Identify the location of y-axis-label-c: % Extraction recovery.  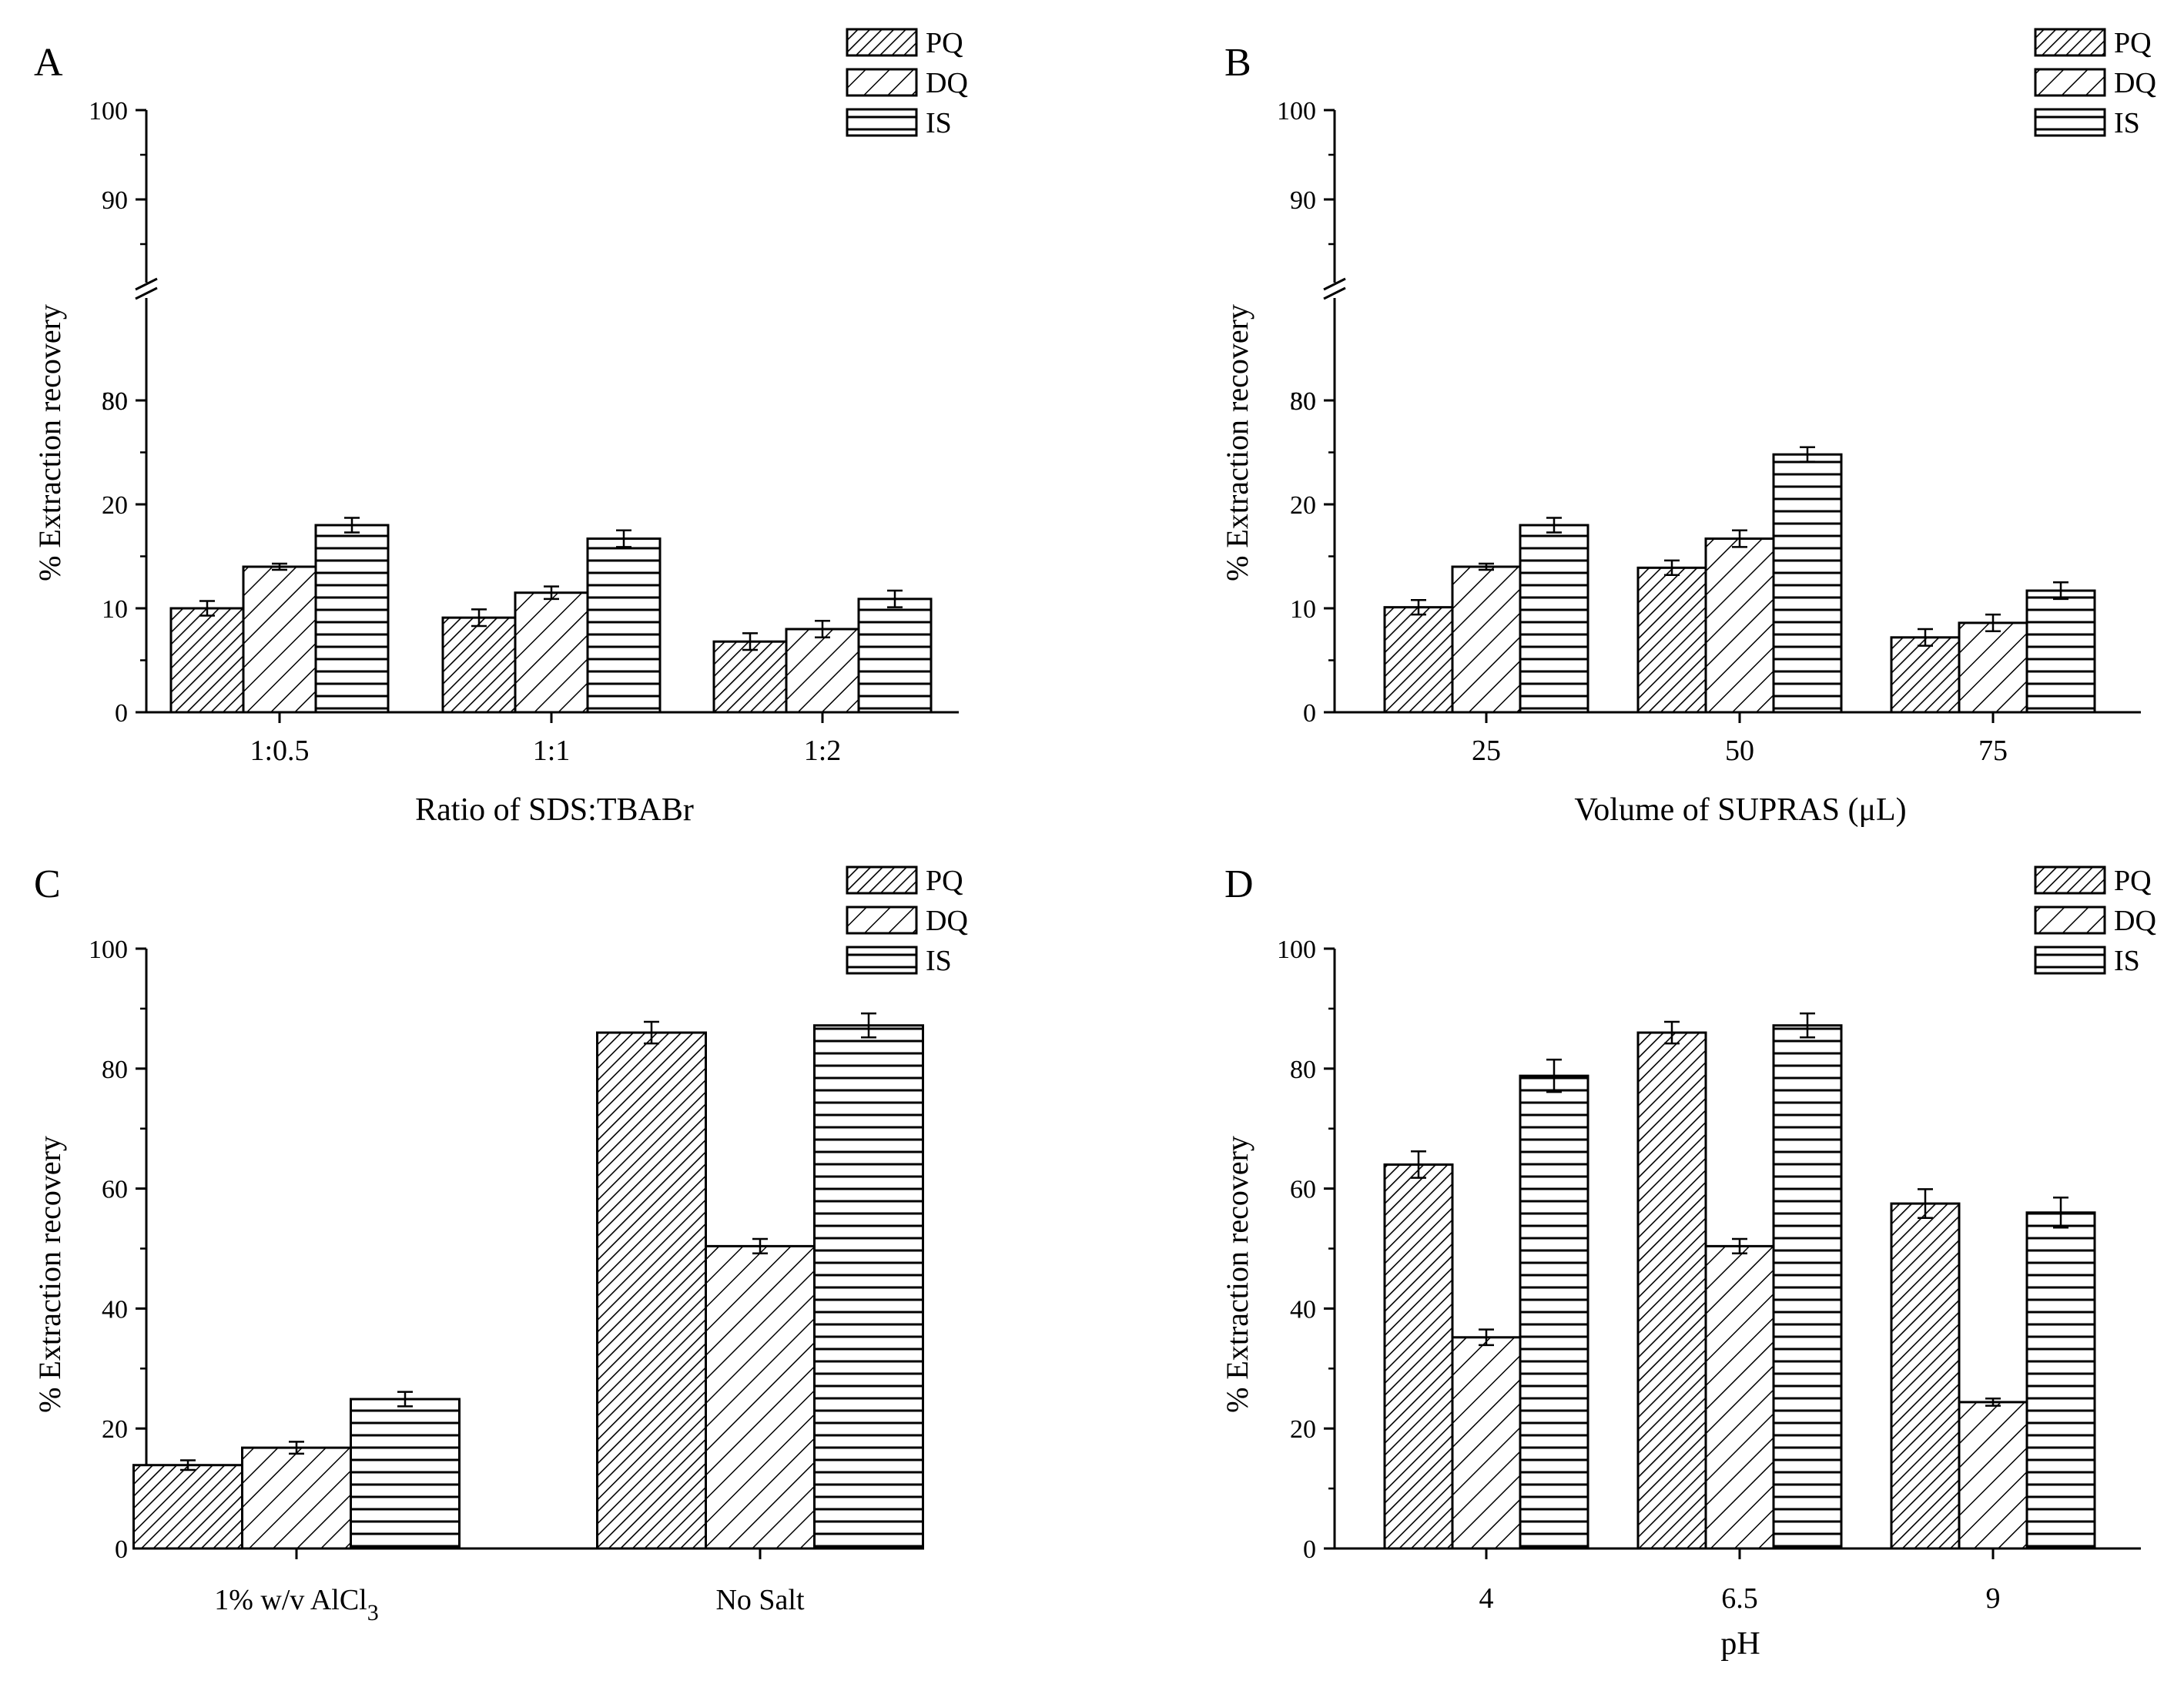
(49, 1274).